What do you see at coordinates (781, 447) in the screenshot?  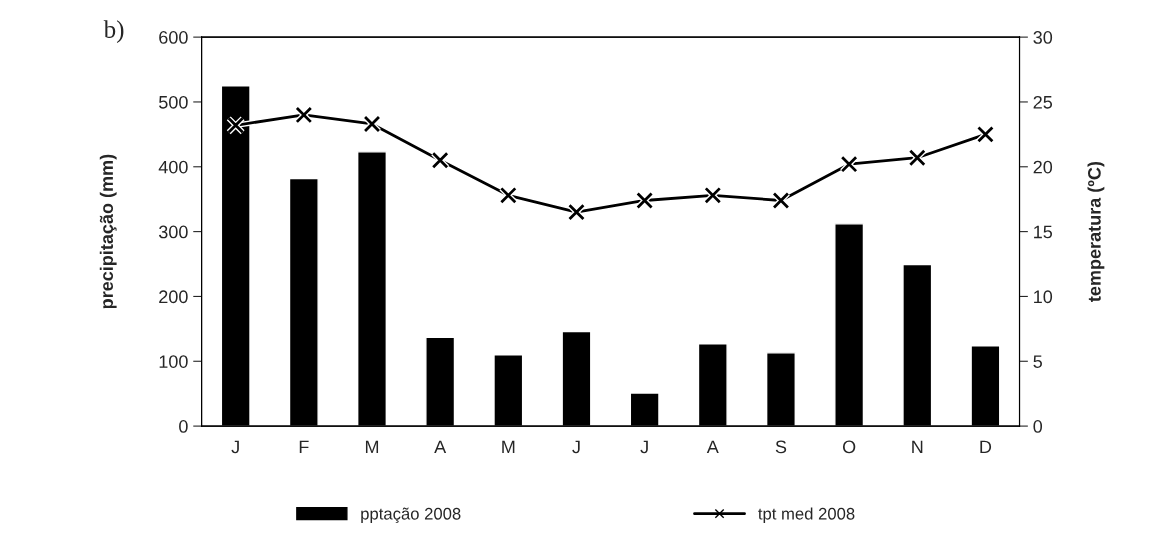 I see `x-tick-label: S` at bounding box center [781, 447].